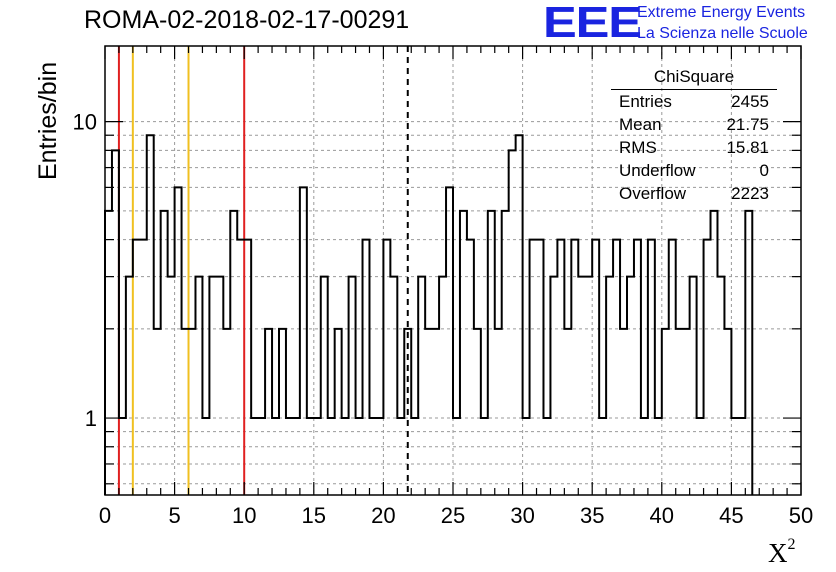 Image resolution: width=836 pixels, height=572 pixels. What do you see at coordinates (592, 23) in the screenshot?
I see `logo-mark: EEE` at bounding box center [592, 23].